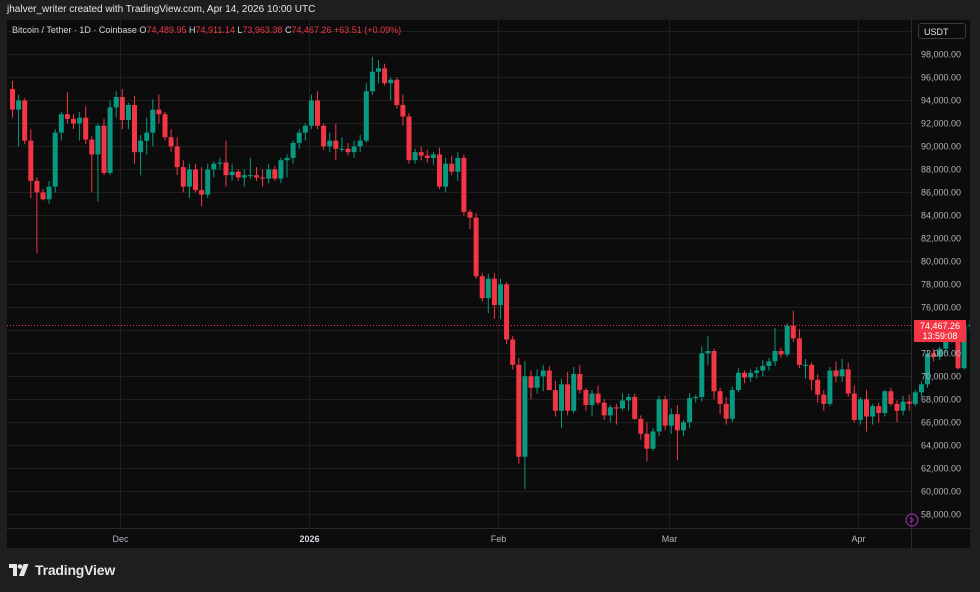 The height and width of the screenshot is (592, 980). I want to click on goto-realtime-icon, so click(912, 520).